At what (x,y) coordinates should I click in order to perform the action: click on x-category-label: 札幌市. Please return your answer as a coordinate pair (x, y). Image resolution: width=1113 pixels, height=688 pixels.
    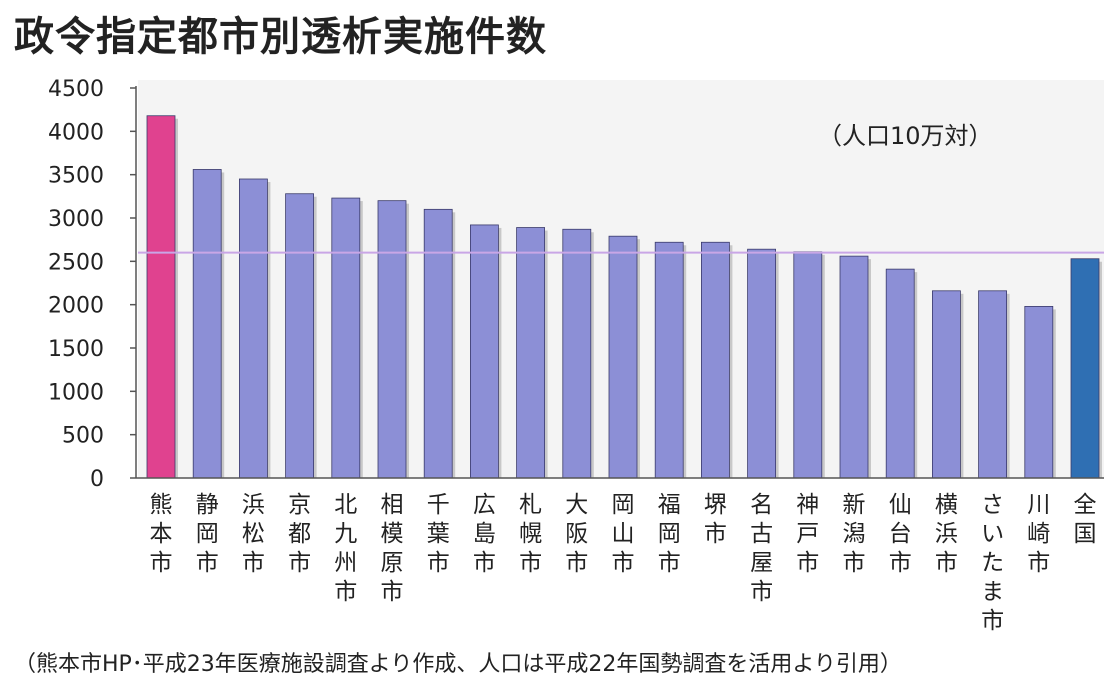
    Looking at the image, I should click on (530, 534).